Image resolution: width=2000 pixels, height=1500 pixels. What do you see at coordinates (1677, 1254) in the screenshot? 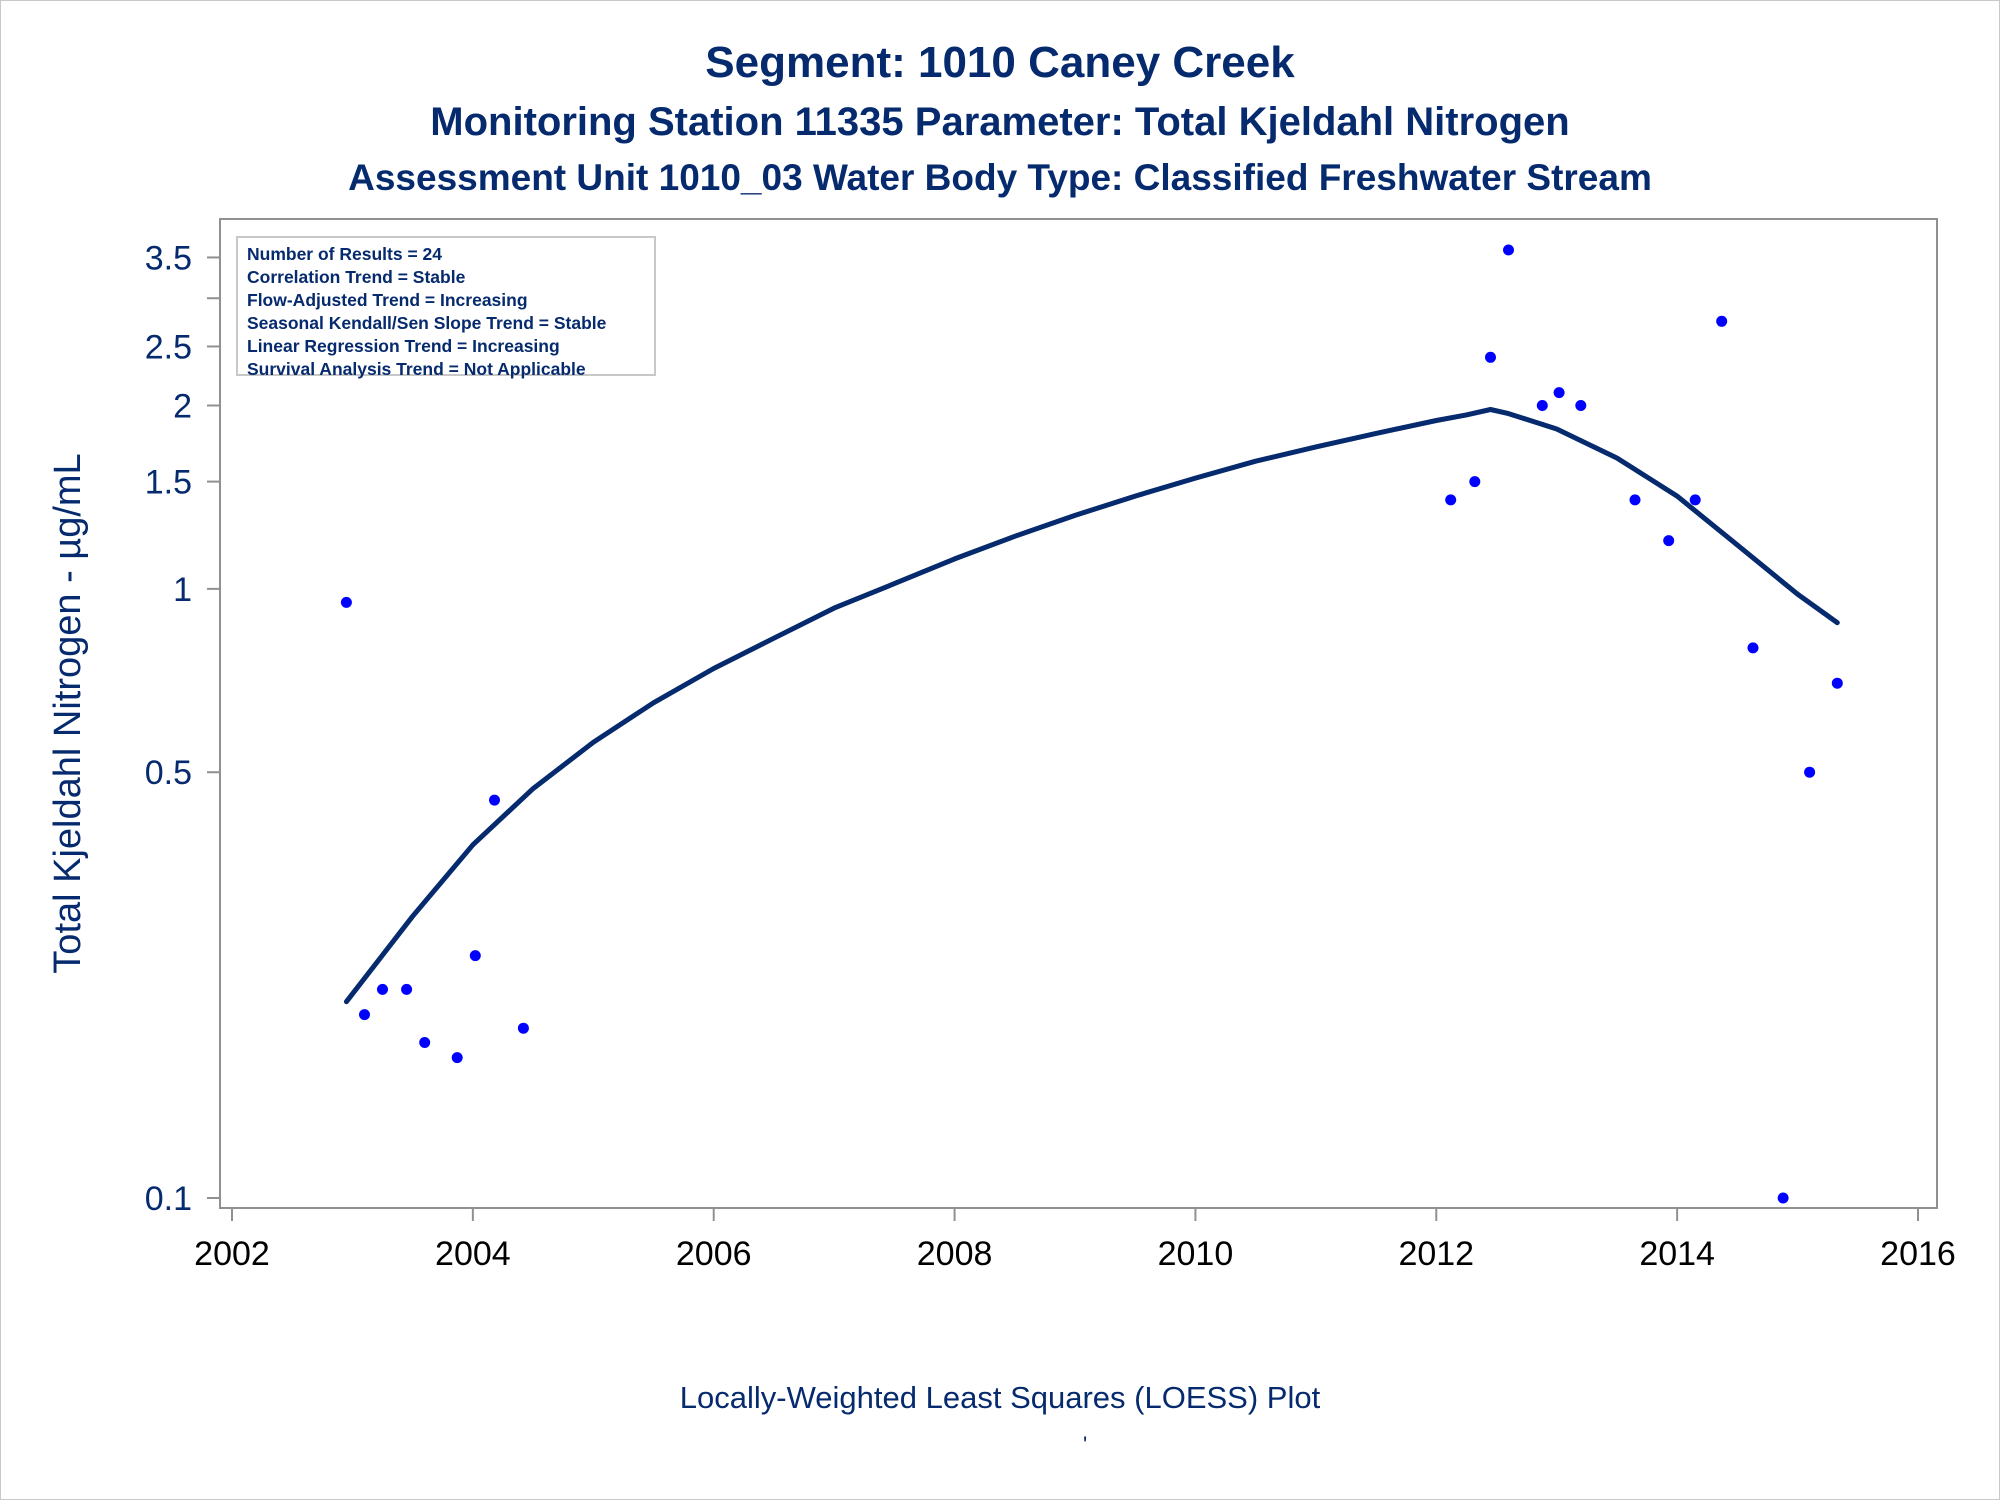
I see `x-tick-label-2014: 2014` at bounding box center [1677, 1254].